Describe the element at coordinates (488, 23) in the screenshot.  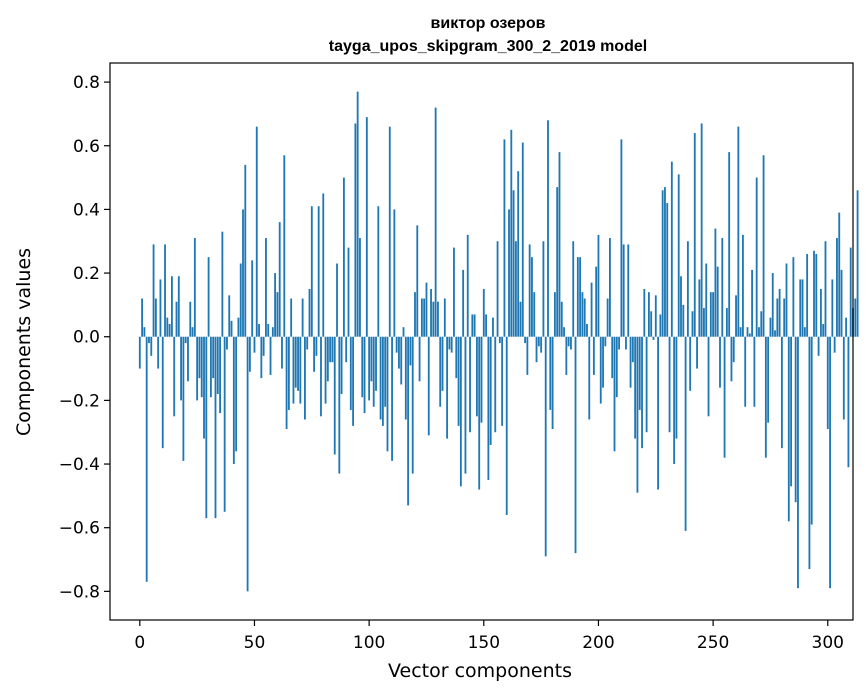
I see `chart-title: виктор озеров` at that location.